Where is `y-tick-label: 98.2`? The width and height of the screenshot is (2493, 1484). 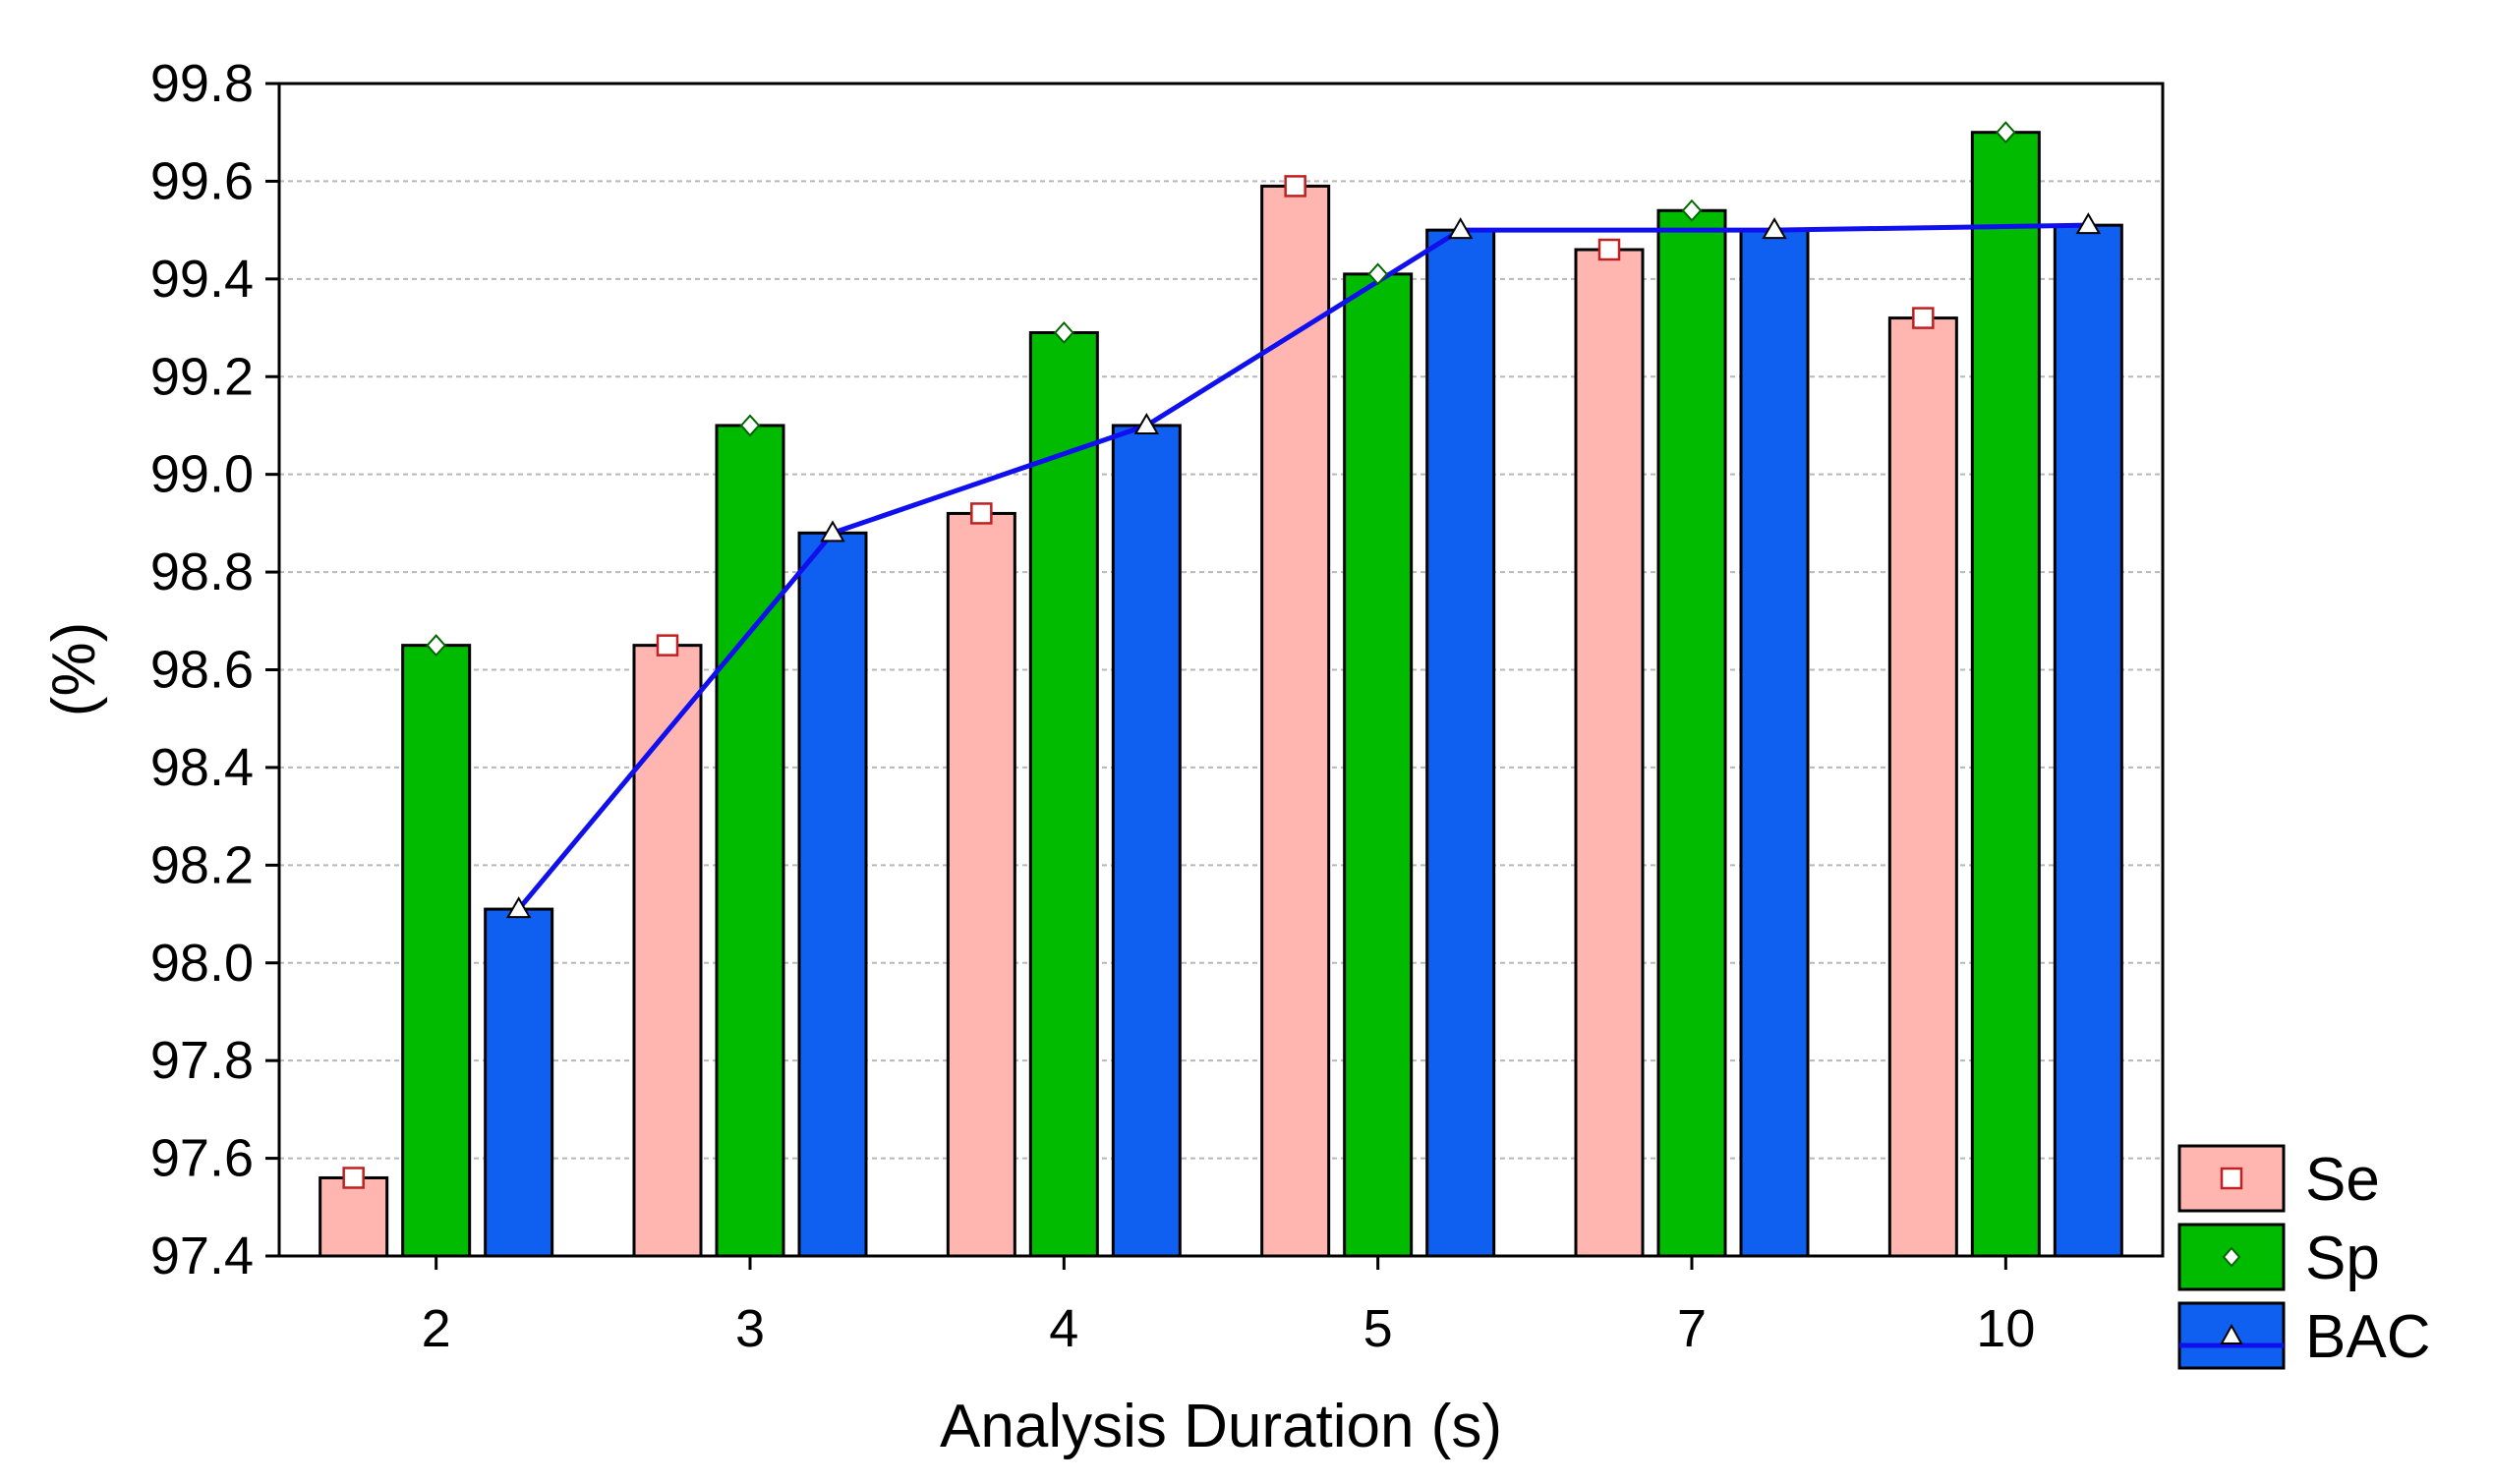 y-tick-label: 98.2 is located at coordinates (202, 864).